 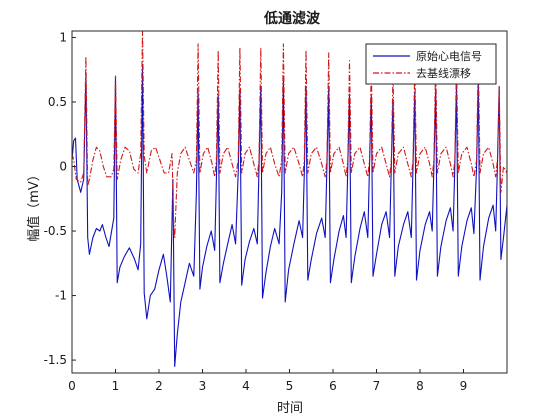 What do you see at coordinates (57, 102) in the screenshot?
I see `y-tick-label: 0.5` at bounding box center [57, 102].